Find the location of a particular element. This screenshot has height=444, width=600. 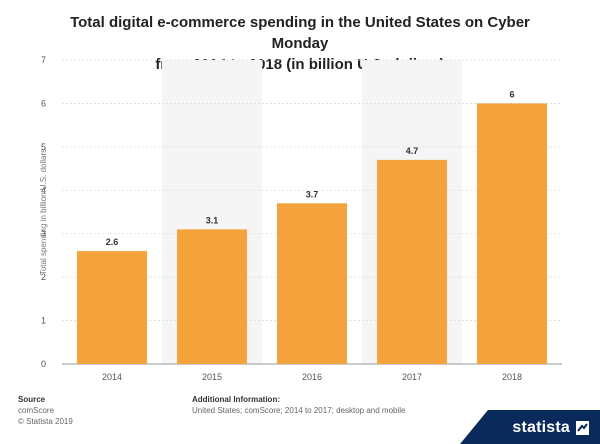

statista-logo-icon is located at coordinates (582, 428).